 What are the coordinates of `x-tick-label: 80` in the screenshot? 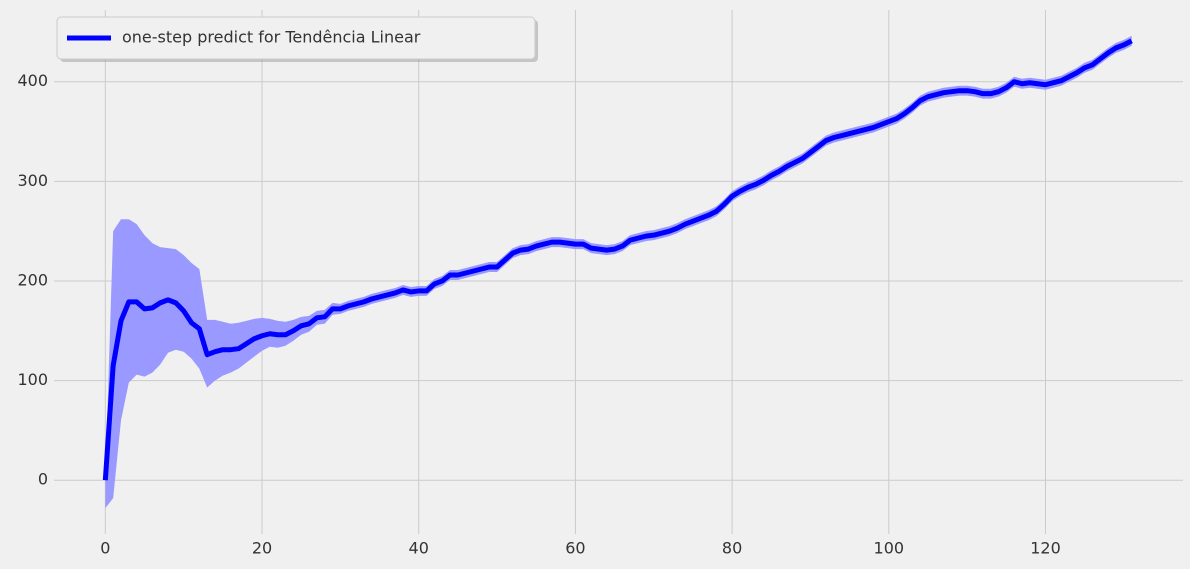 It's located at (732, 548).